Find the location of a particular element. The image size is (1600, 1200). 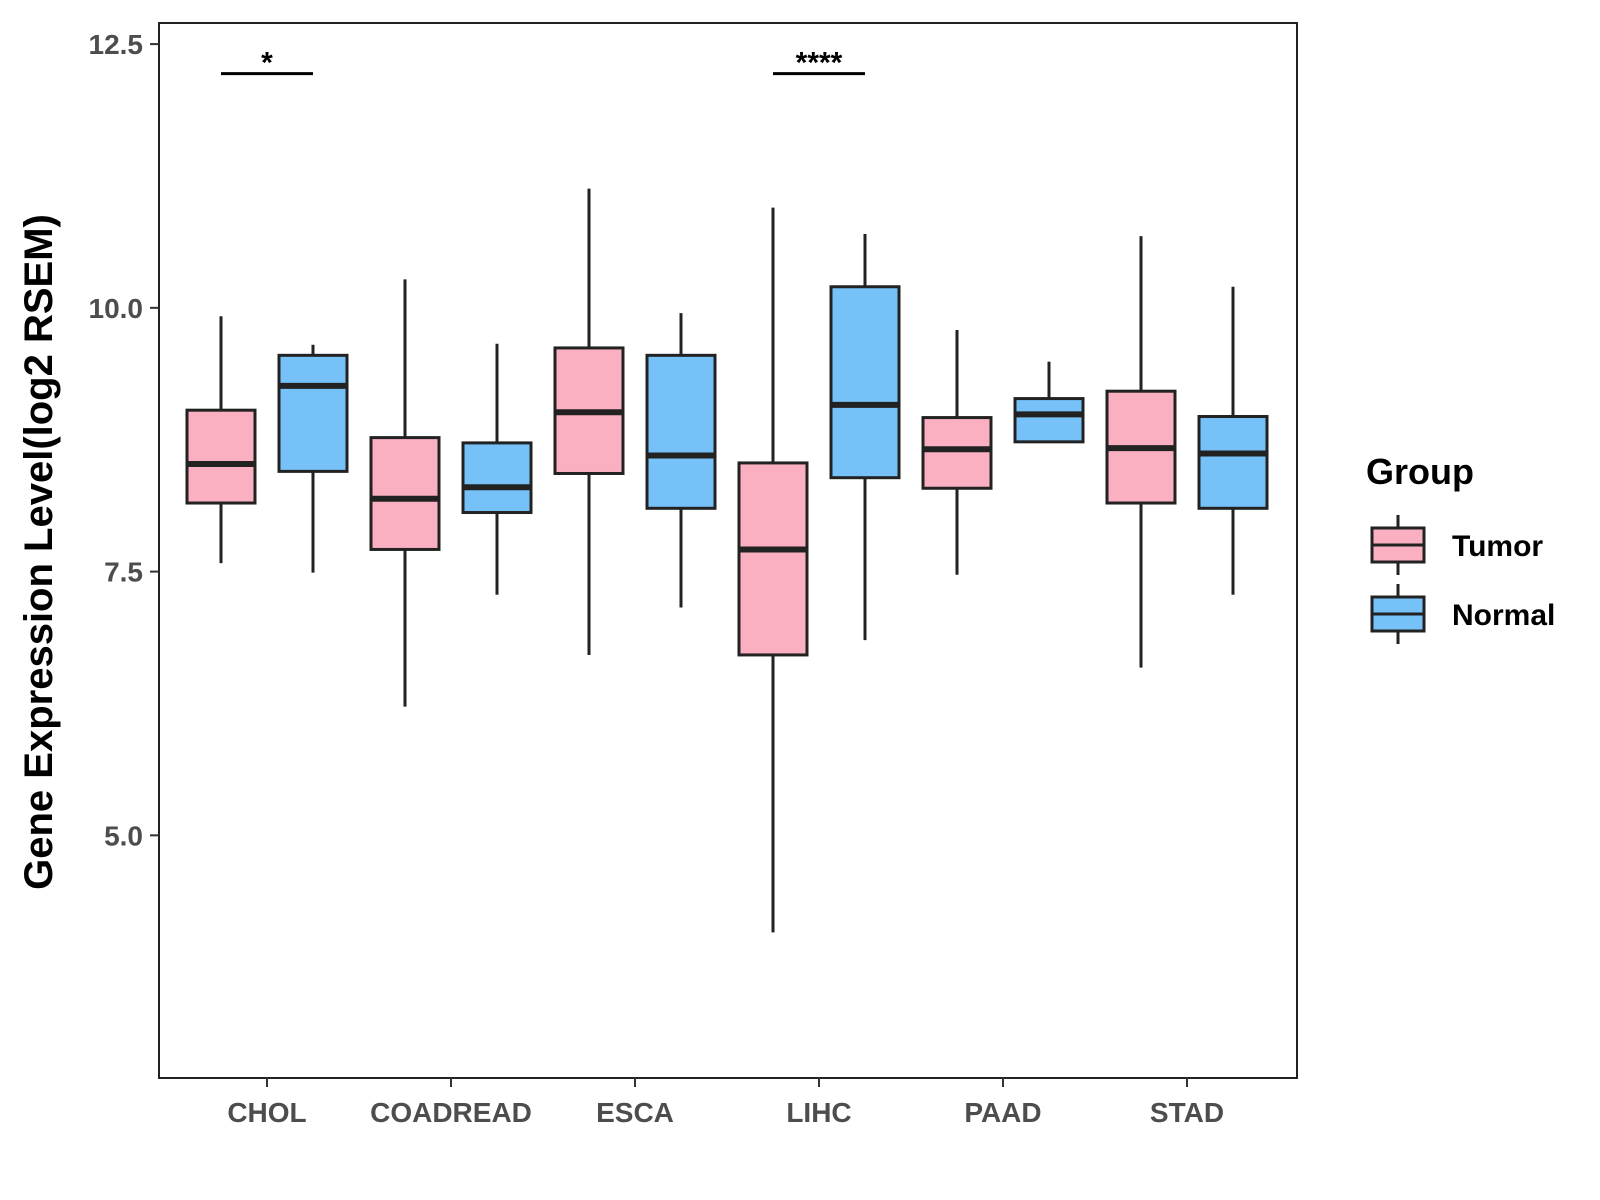

box-tumor-chol is located at coordinates (221, 440).